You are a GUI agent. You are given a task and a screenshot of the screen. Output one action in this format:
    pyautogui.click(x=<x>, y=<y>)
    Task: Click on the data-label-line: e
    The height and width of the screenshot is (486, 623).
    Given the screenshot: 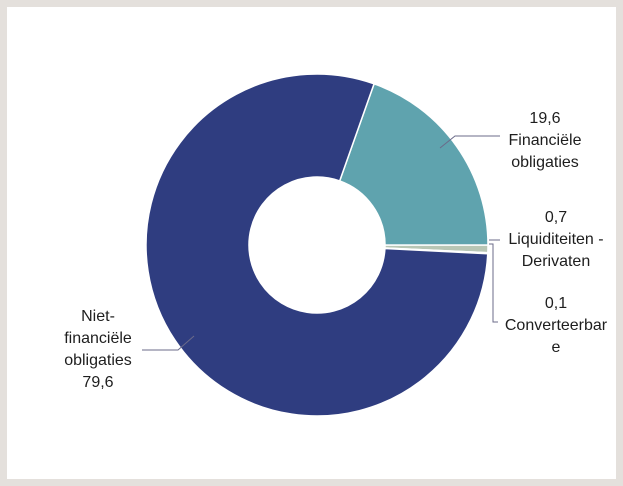 What is the action you would take?
    pyautogui.click(x=556, y=347)
    